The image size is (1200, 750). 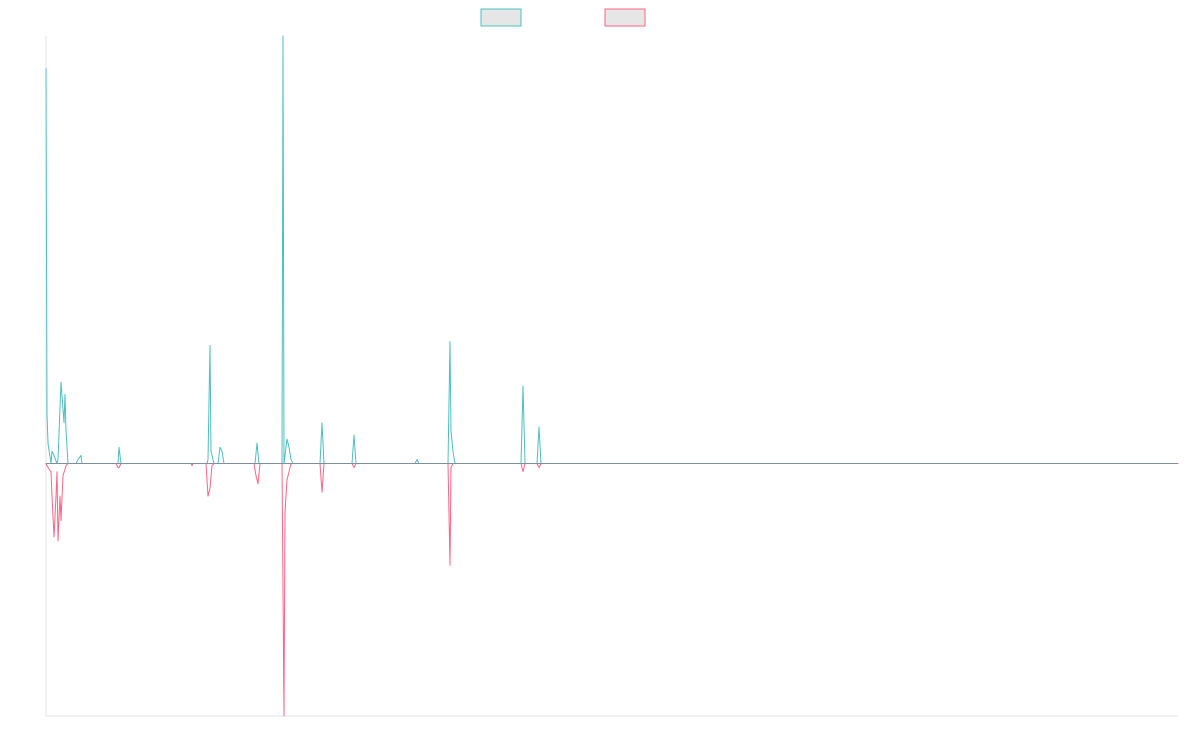 I want to click on legend, so click(x=563, y=17).